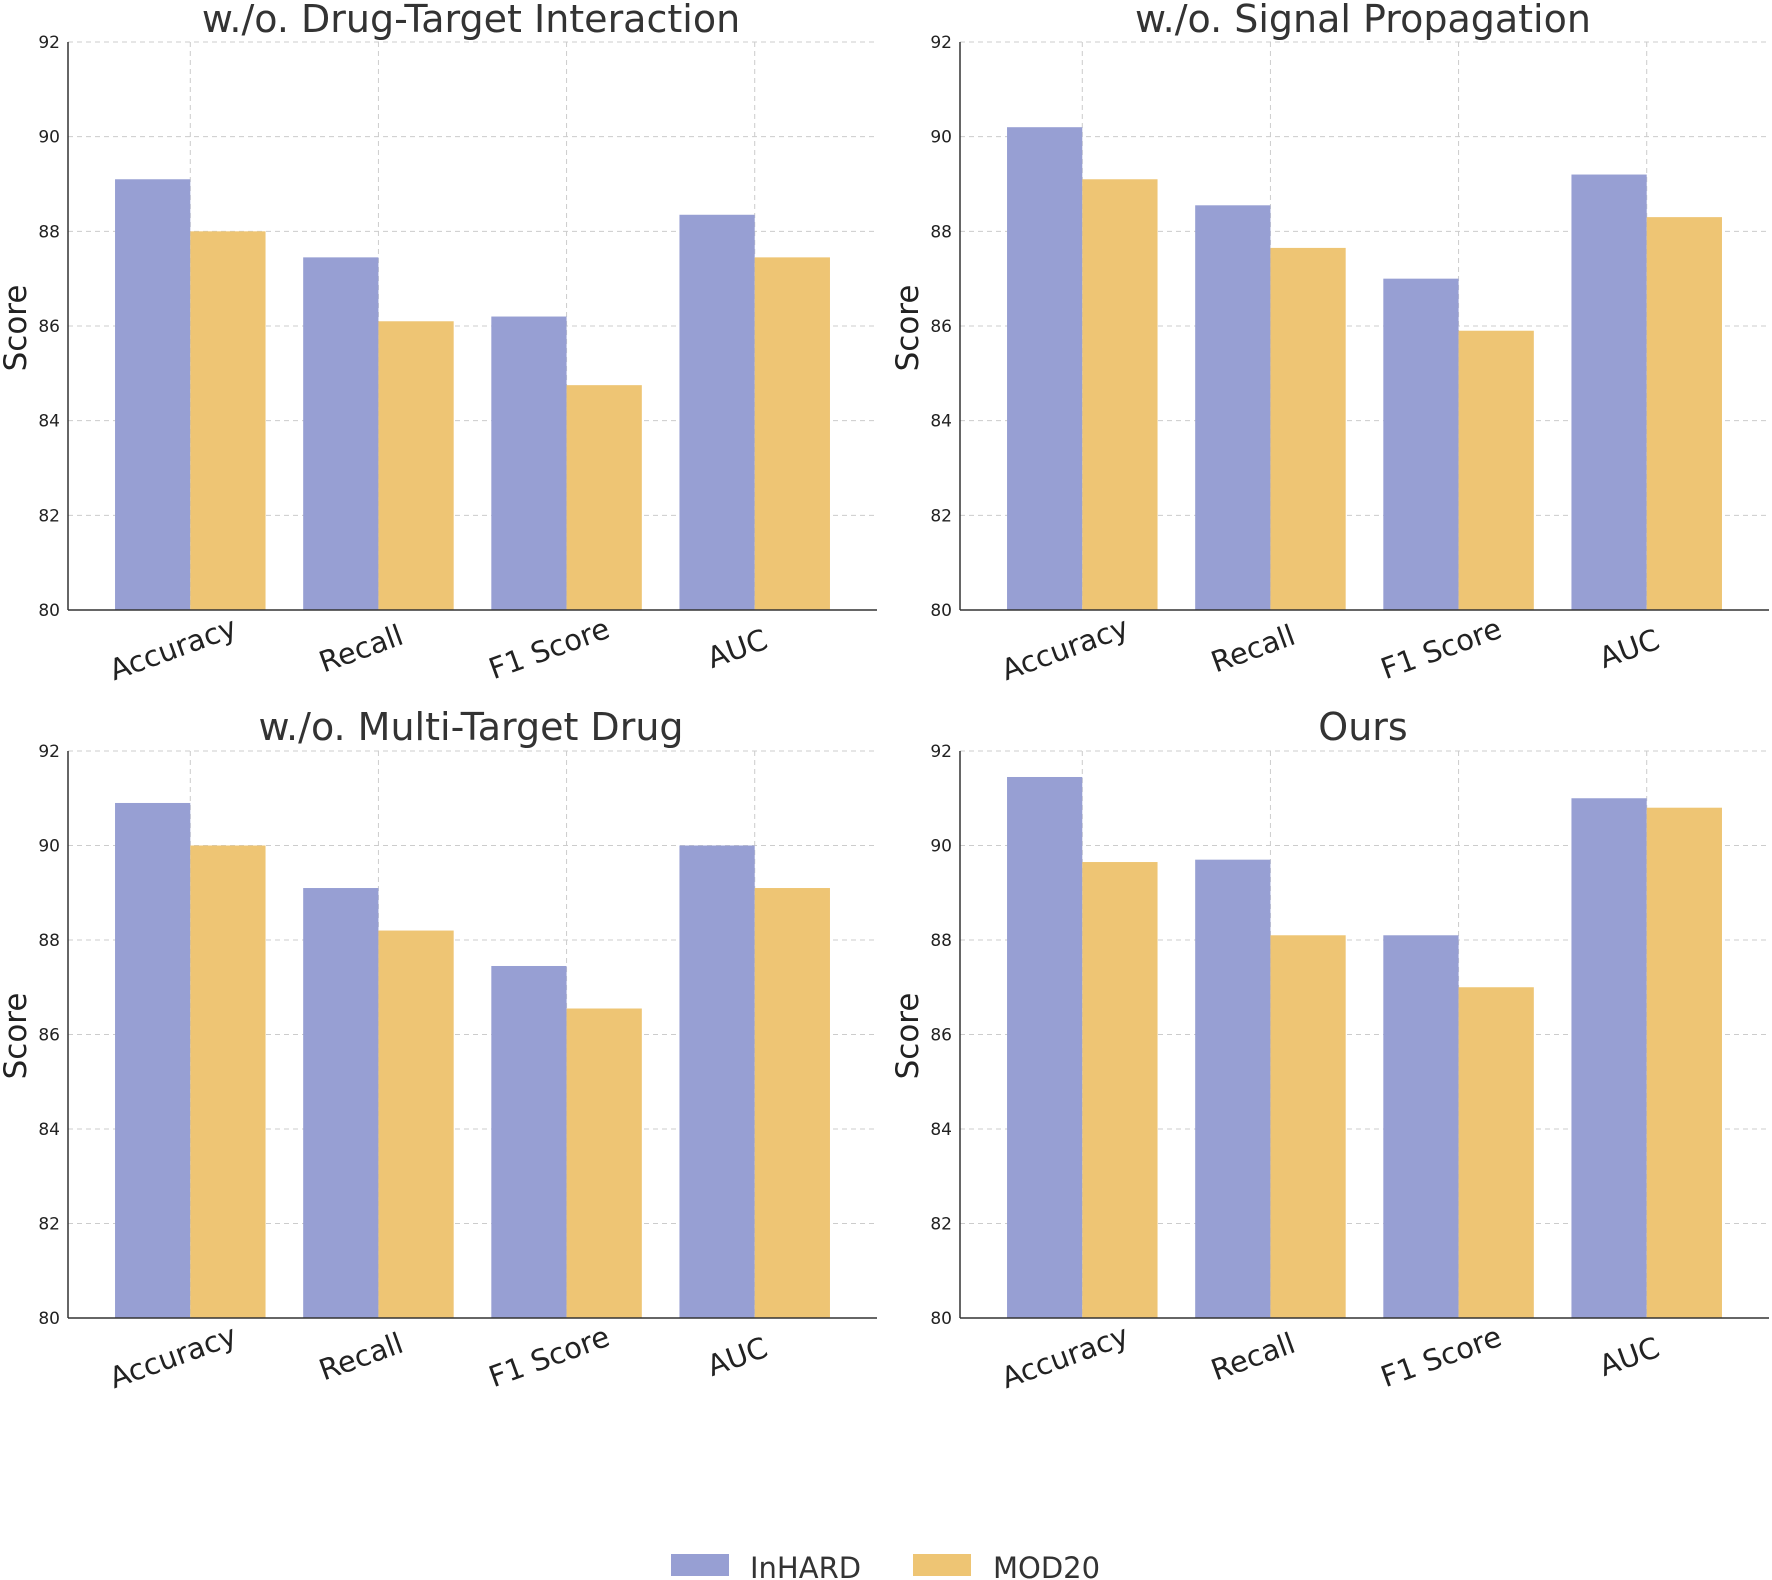  Describe the element at coordinates (470, 727) in the screenshot. I see `chart-title: w./o. Multi-Target Drug` at that location.